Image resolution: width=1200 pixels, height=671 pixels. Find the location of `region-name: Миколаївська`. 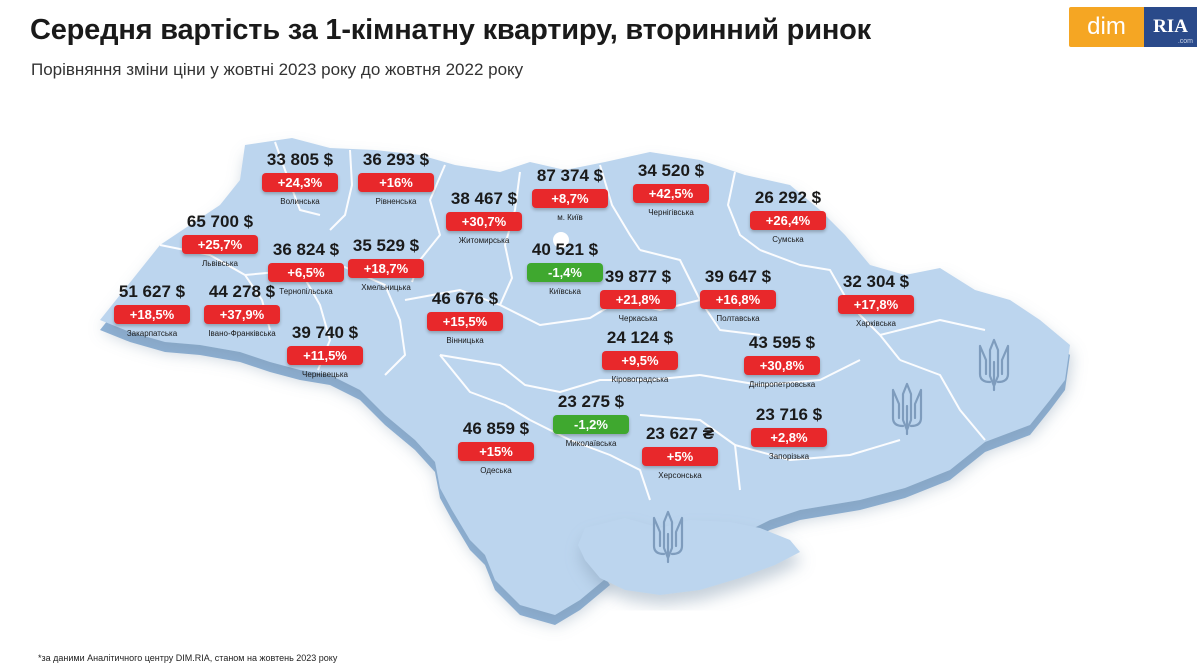

region-name: Миколаївська is located at coordinates (591, 443).